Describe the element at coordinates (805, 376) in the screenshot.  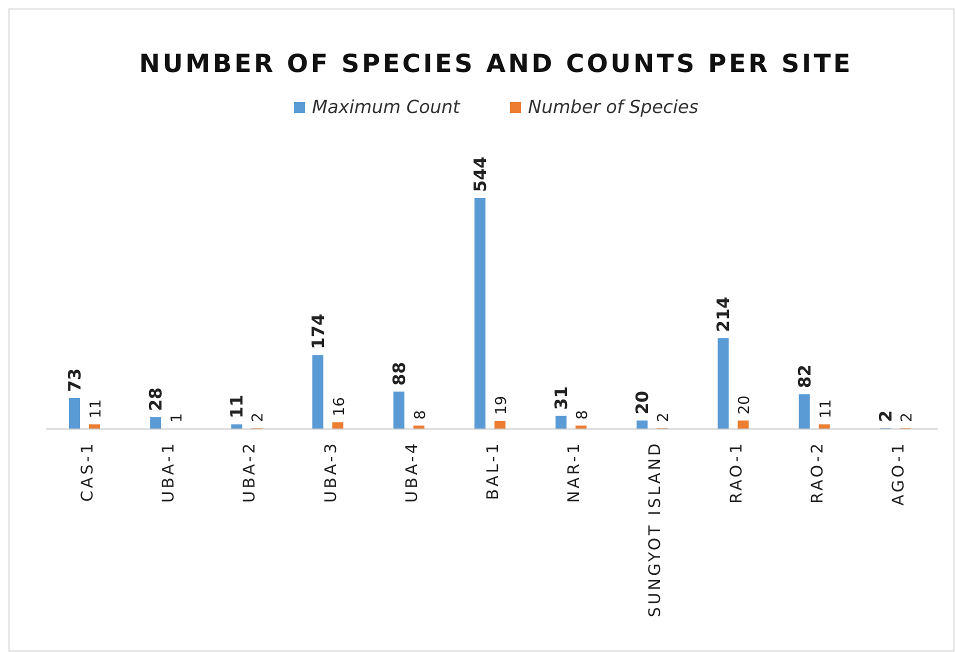
I see `data-label: 82` at that location.